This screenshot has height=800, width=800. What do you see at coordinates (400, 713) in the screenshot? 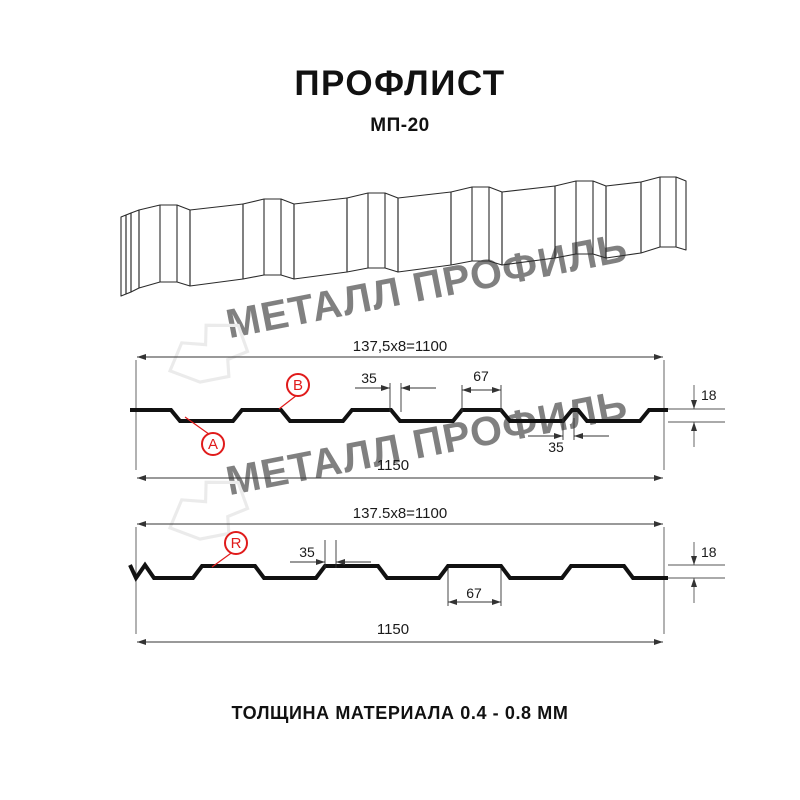
I see `material-thickness-caption: ТОЛЩИНА МАТЕРИАЛА 0.4 - 0.8 ММ` at bounding box center [400, 713].